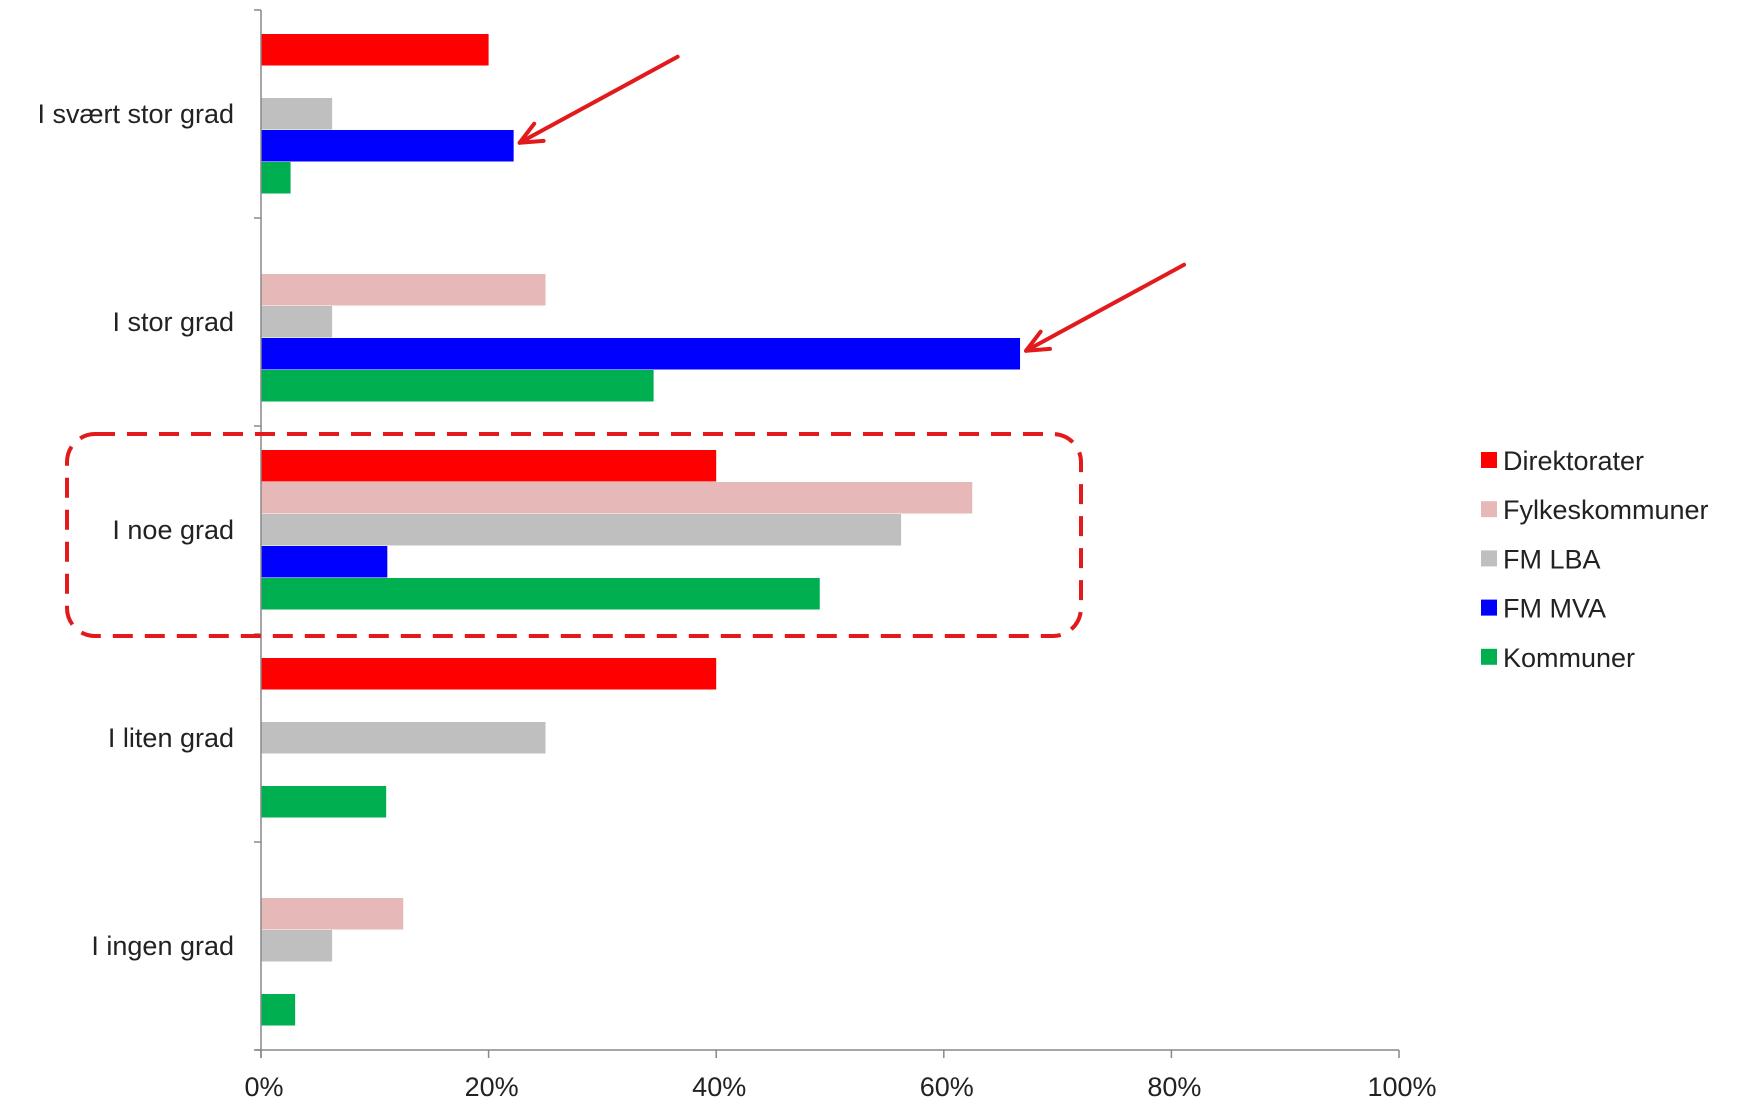 The width and height of the screenshot is (1742, 1116). I want to click on annotation-dashed-box, so click(574, 535).